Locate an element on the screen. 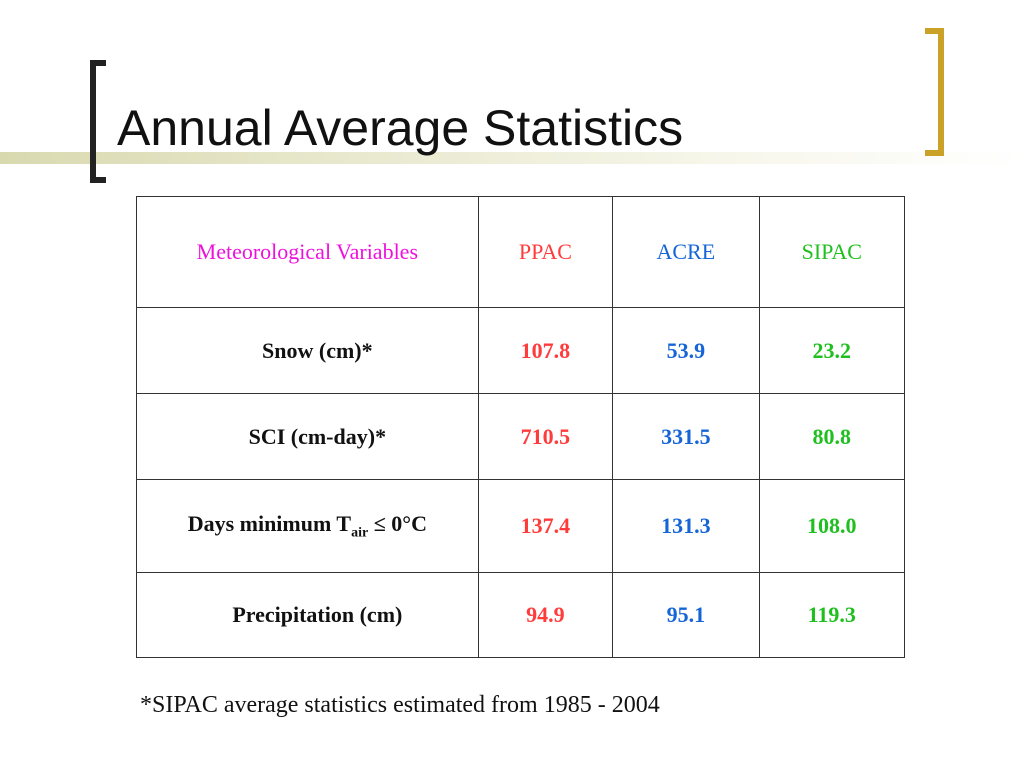 This screenshot has height=768, width=1024. row-label-cell: Days minimum Tair ≤ 0°C is located at coordinates (307, 526).